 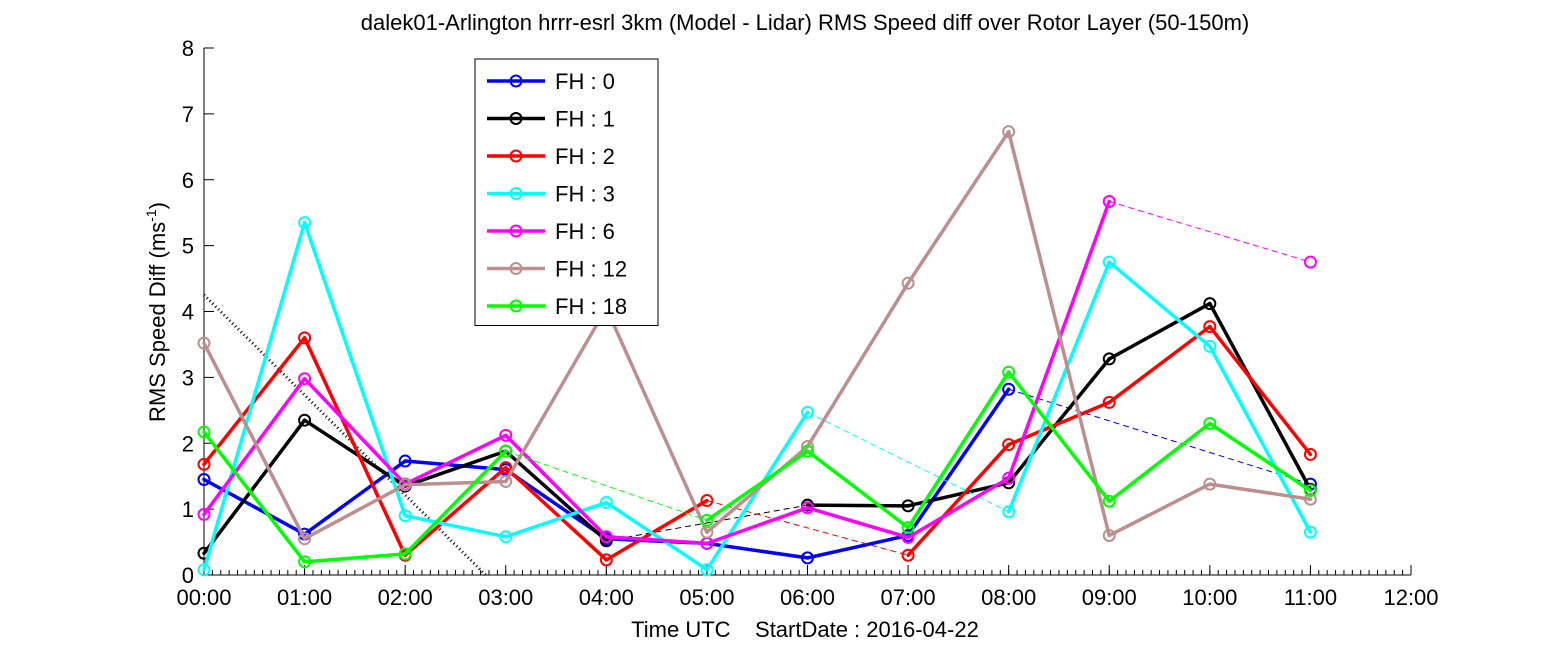 I want to click on x-tick-label: 12:00, so click(x=1410, y=597).